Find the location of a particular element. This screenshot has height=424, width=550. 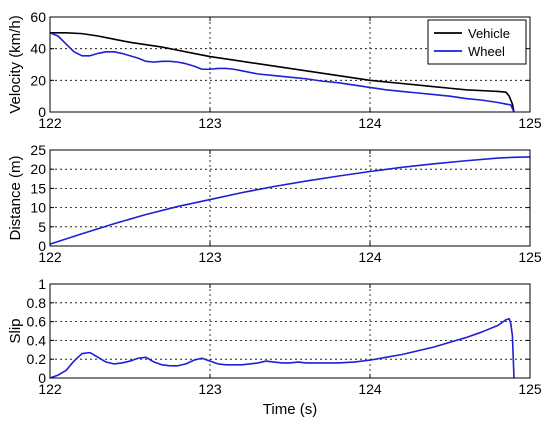

legend-box is located at coordinates (477, 42).